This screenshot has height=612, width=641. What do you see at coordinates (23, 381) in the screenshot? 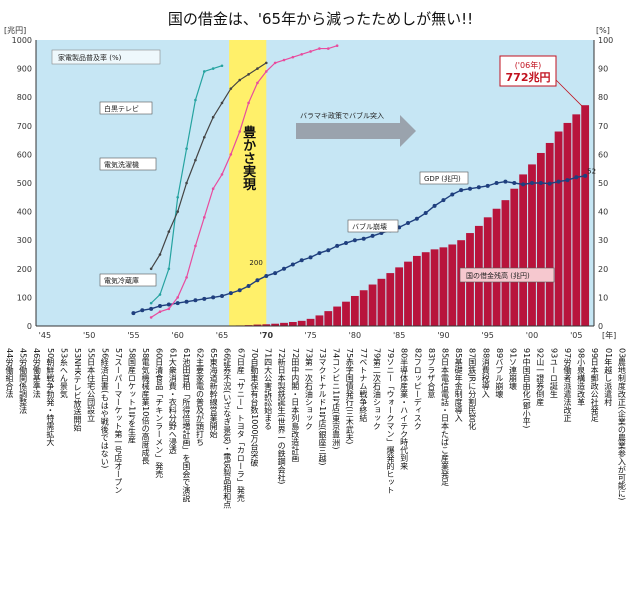
I see `timeline-event: 45労働関係調整法` at bounding box center [23, 381].